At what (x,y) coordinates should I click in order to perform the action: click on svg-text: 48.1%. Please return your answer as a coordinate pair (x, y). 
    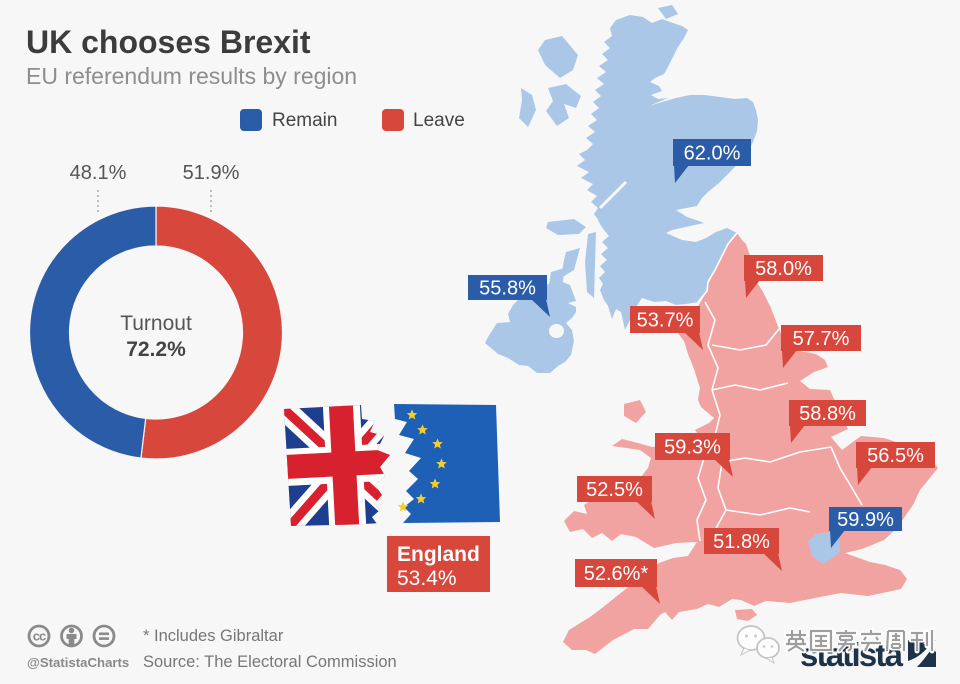
    Looking at the image, I should click on (98, 173).